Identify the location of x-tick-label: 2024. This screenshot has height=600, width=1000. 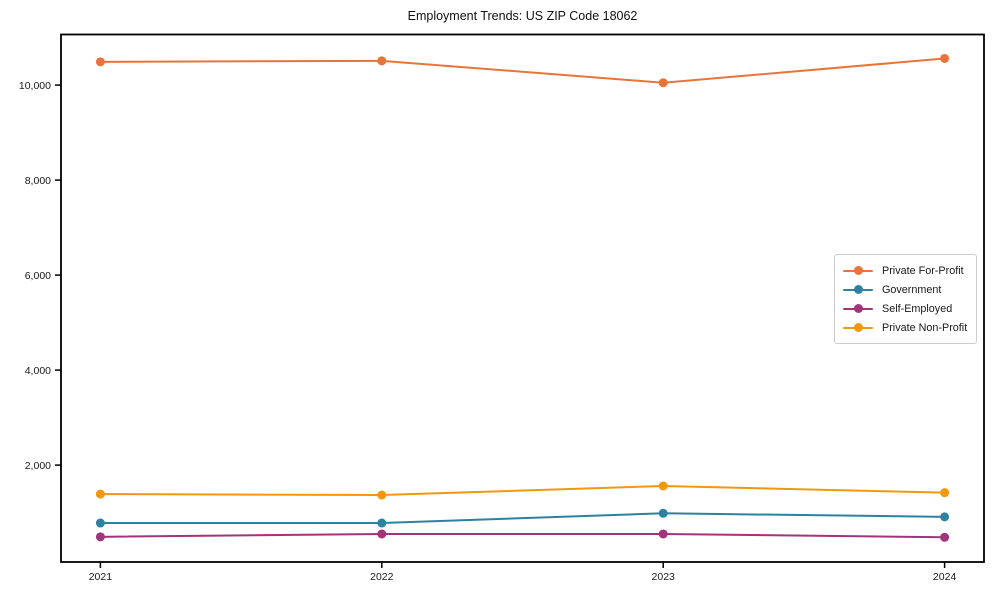
(945, 577).